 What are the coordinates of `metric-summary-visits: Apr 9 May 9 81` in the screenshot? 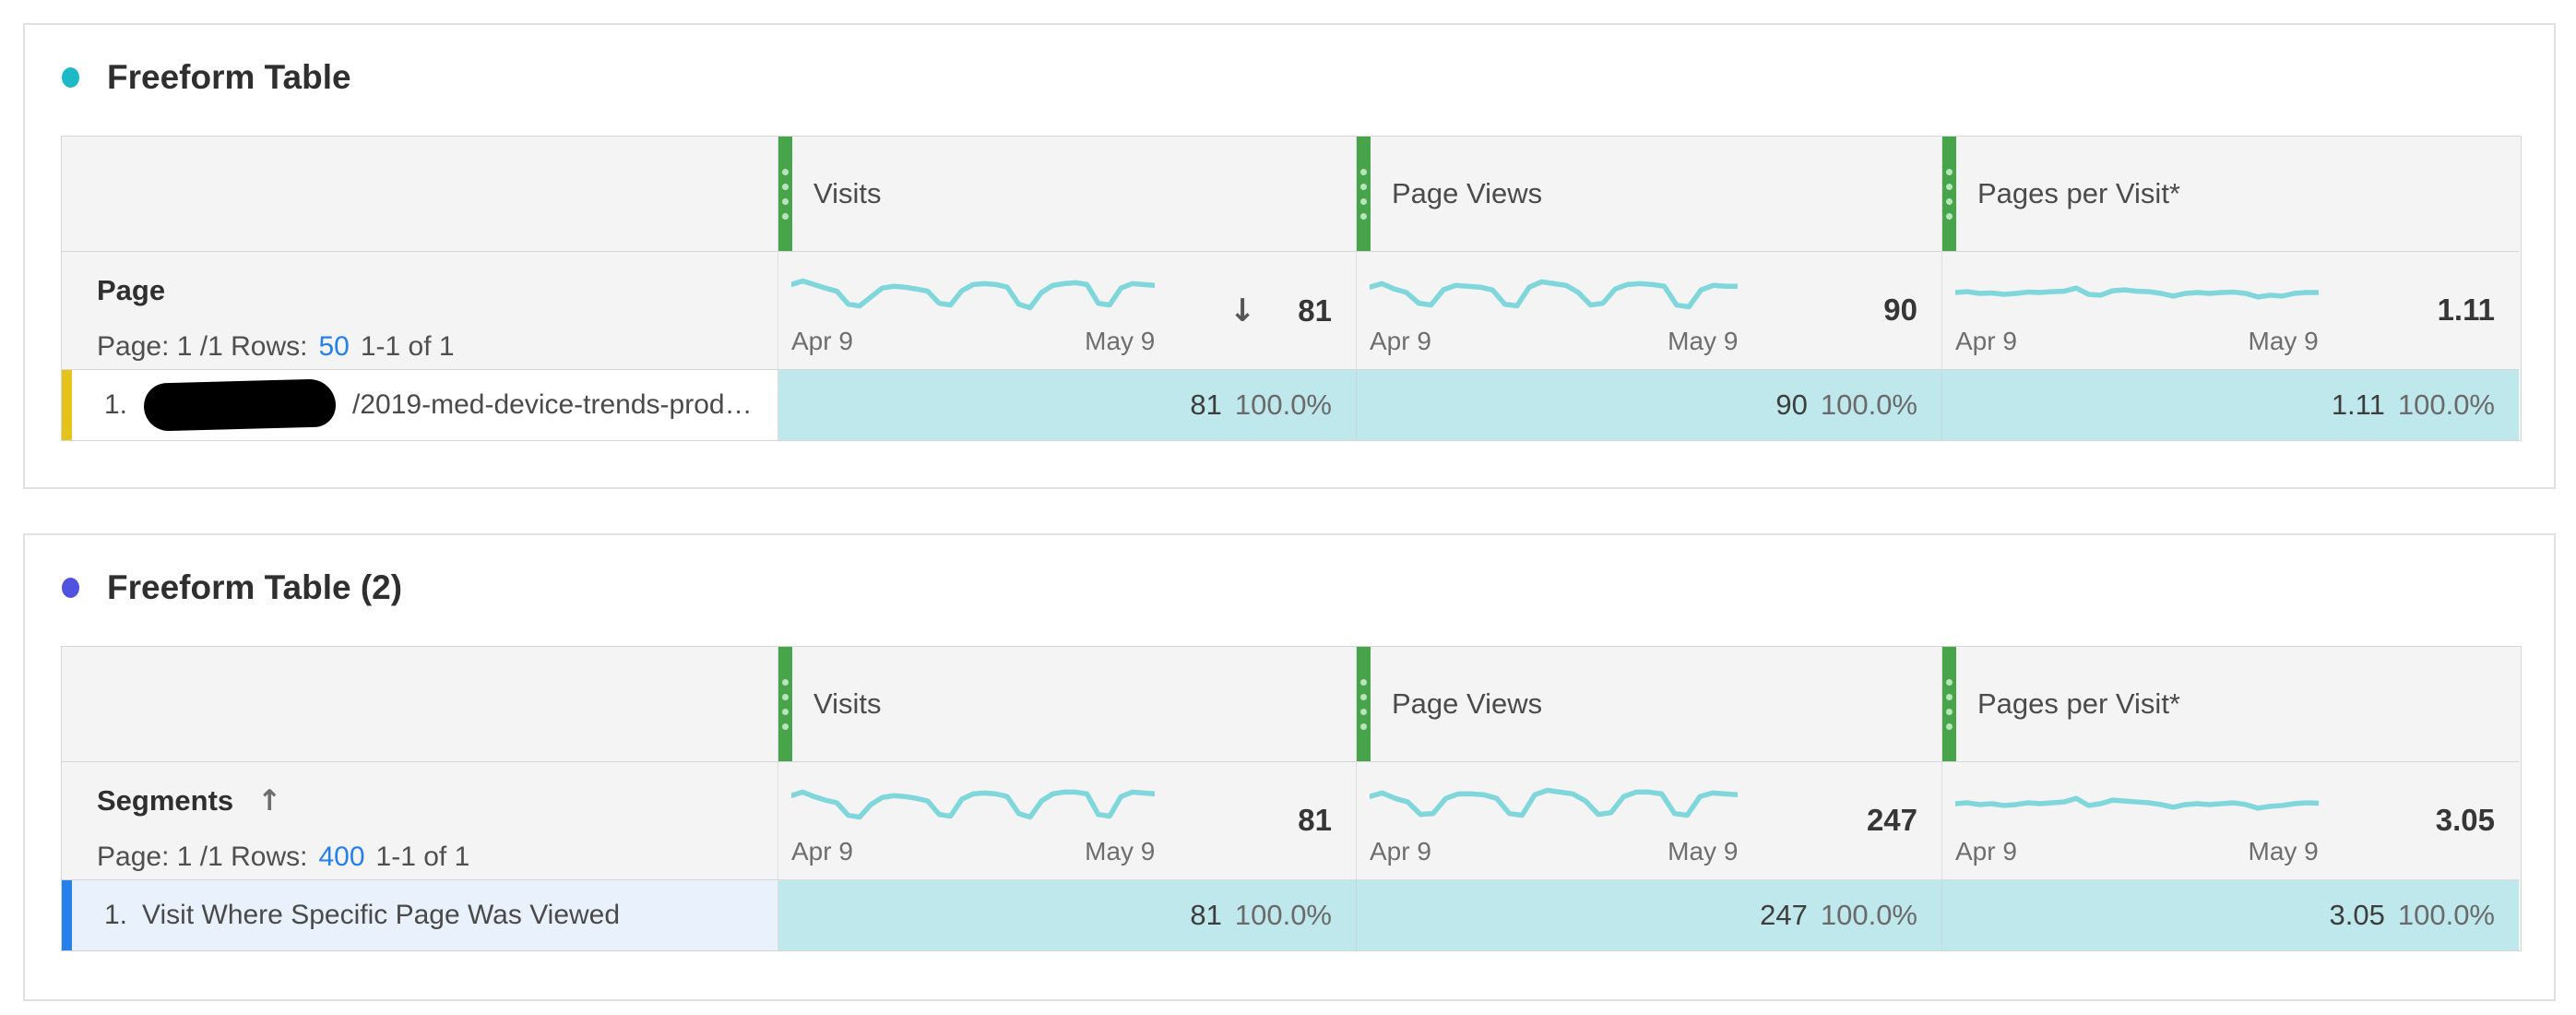 It's located at (1067, 821).